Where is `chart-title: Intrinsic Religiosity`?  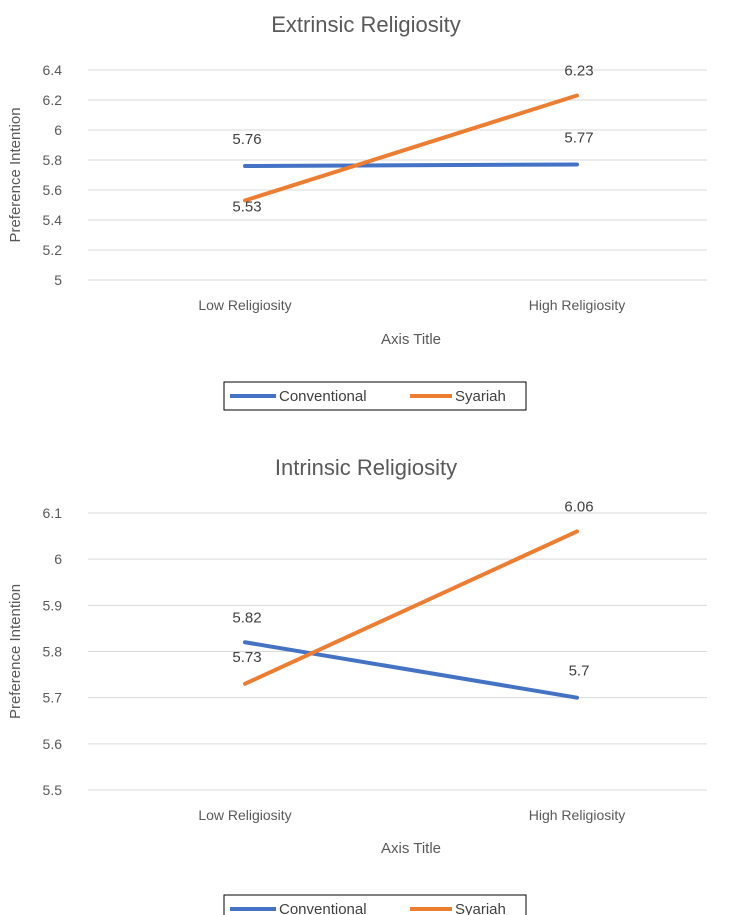 chart-title: Intrinsic Religiosity is located at coordinates (366, 467).